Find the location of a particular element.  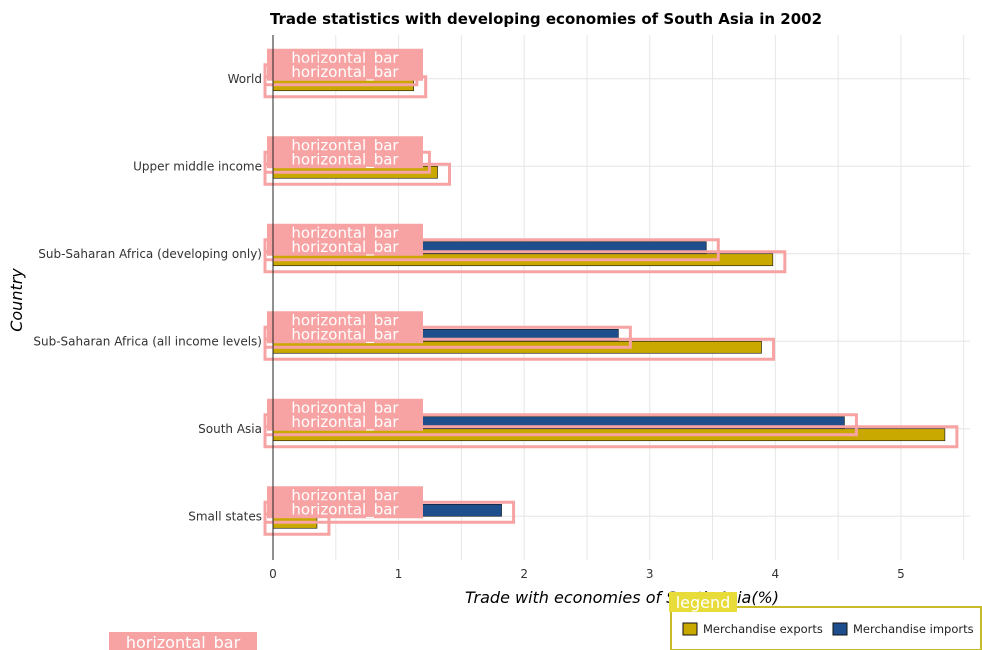

category-label: Sub-Saharan Africa (all income levels) is located at coordinates (147, 341).